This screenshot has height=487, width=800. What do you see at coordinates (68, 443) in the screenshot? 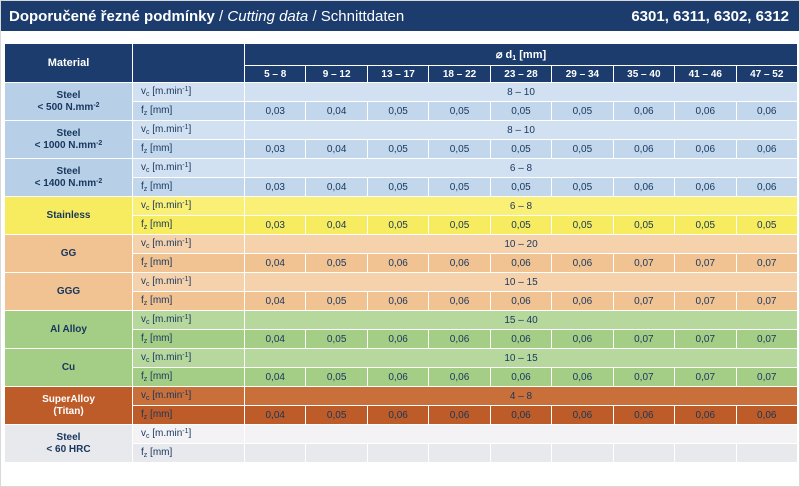
I see `material-cell: Steel < 60 HRC` at bounding box center [68, 443].